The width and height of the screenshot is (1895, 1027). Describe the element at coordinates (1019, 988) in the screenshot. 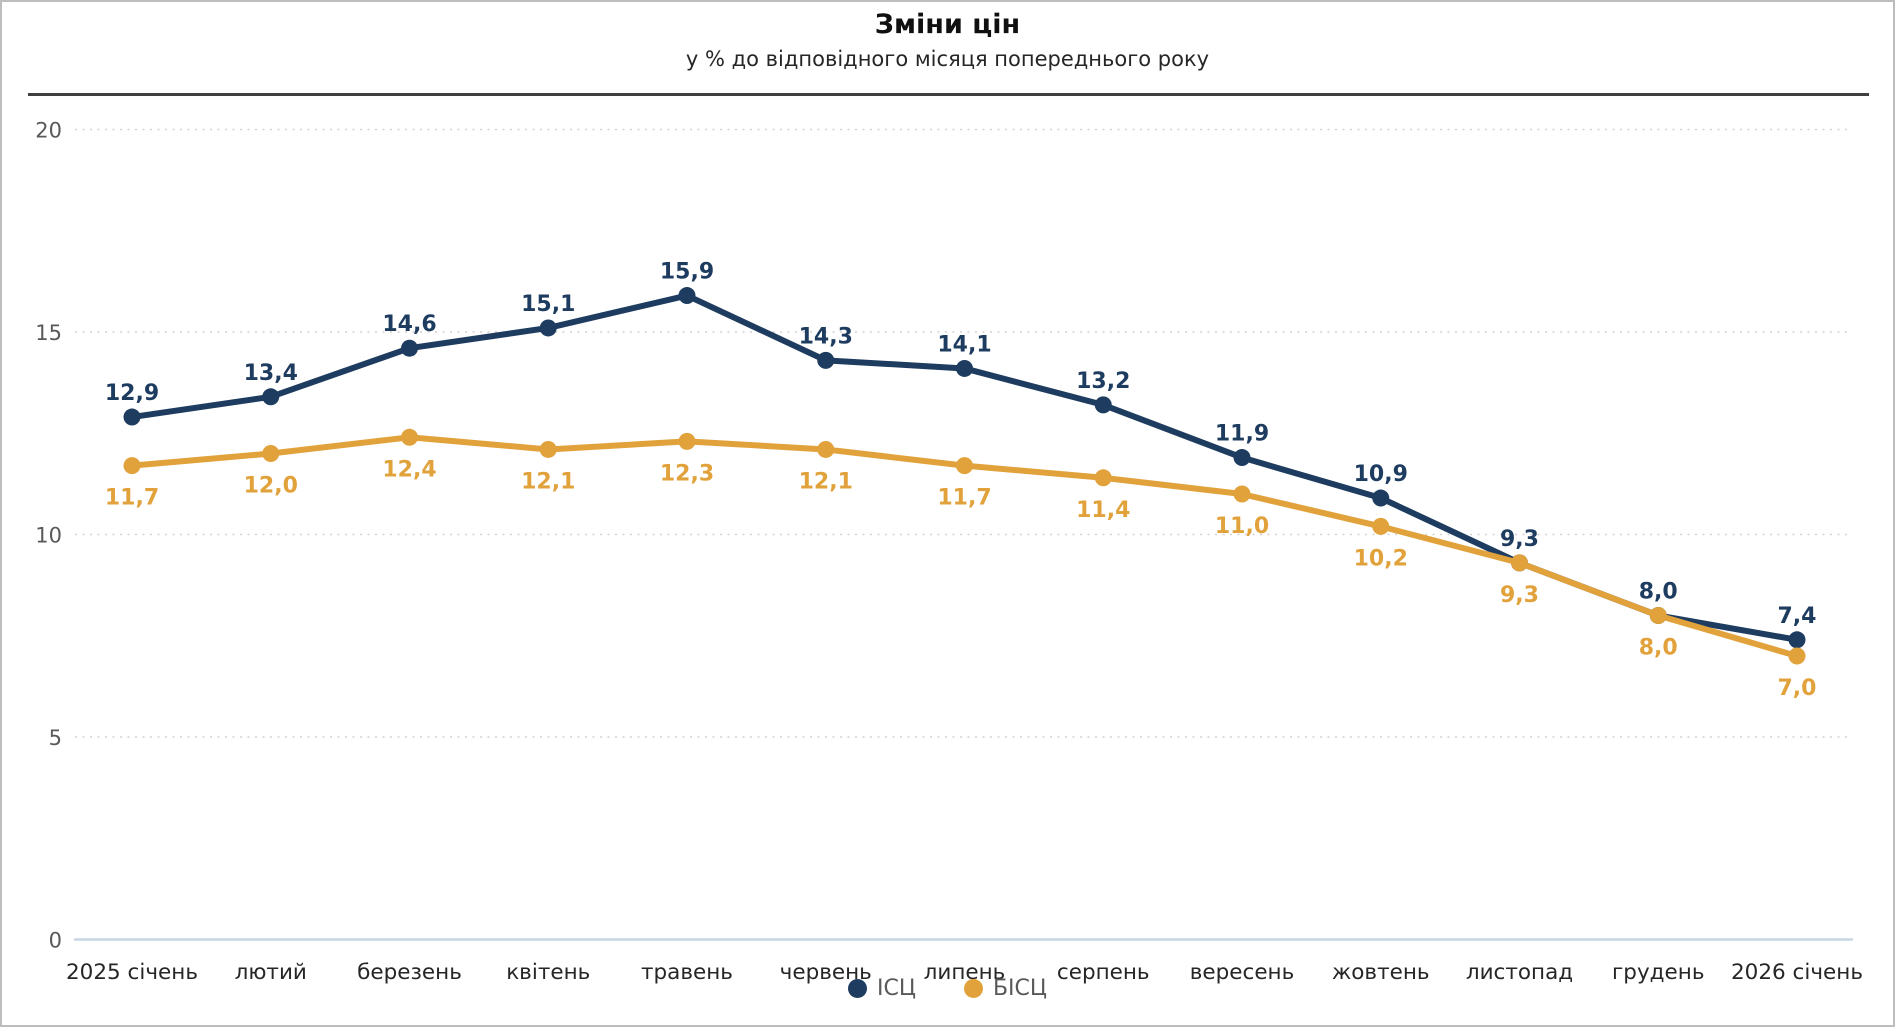

I see `legend-label-bicp: БІСЦ` at that location.